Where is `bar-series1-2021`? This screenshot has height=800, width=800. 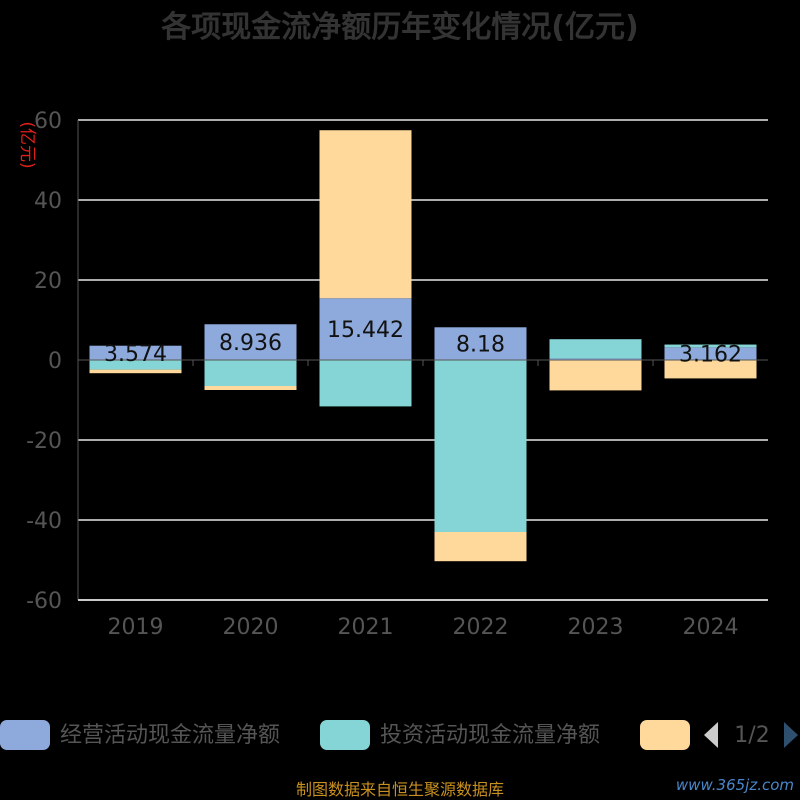 bar-series1-2021 is located at coordinates (365, 383).